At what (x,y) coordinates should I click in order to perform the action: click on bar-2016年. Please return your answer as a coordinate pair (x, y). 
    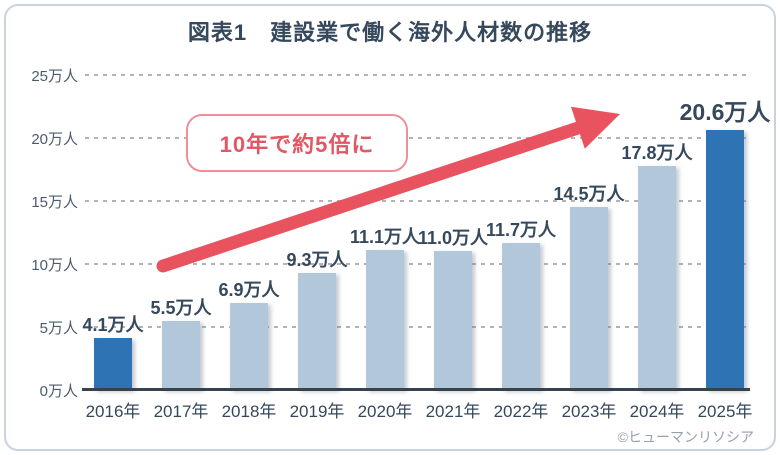
    Looking at the image, I should click on (113, 364).